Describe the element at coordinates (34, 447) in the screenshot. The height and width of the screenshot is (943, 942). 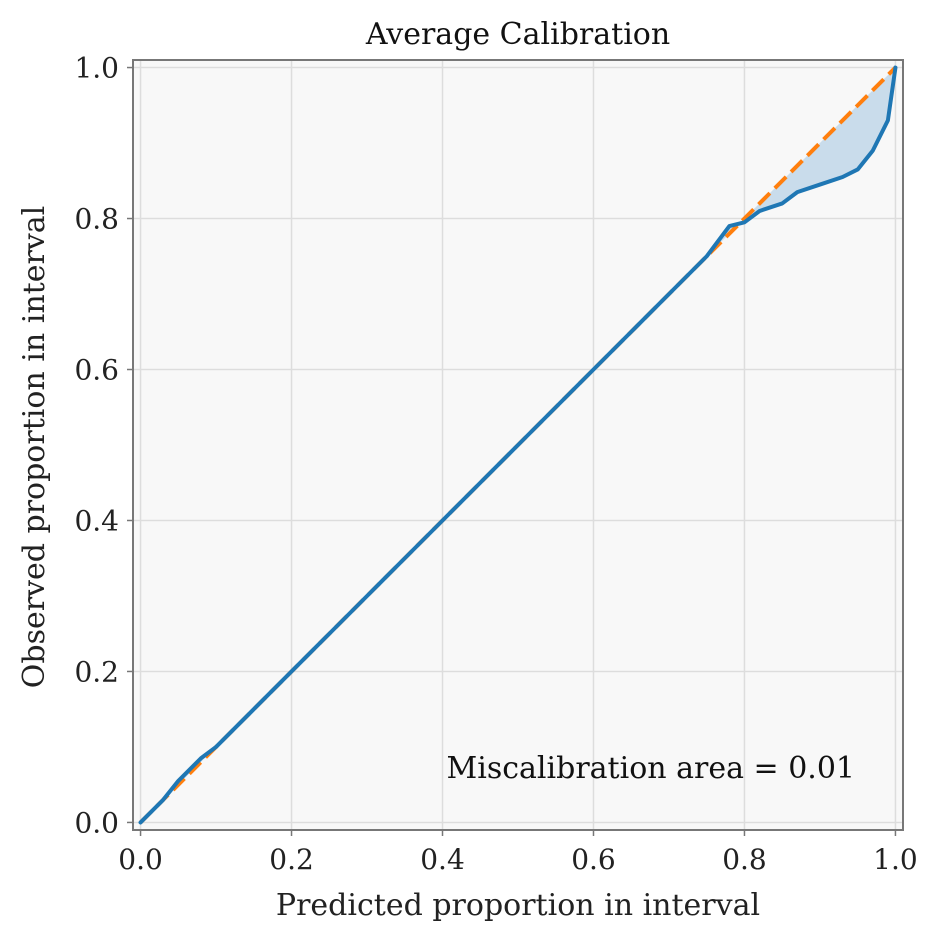
I see `y-axis-label: Observed proportion in interval` at that location.